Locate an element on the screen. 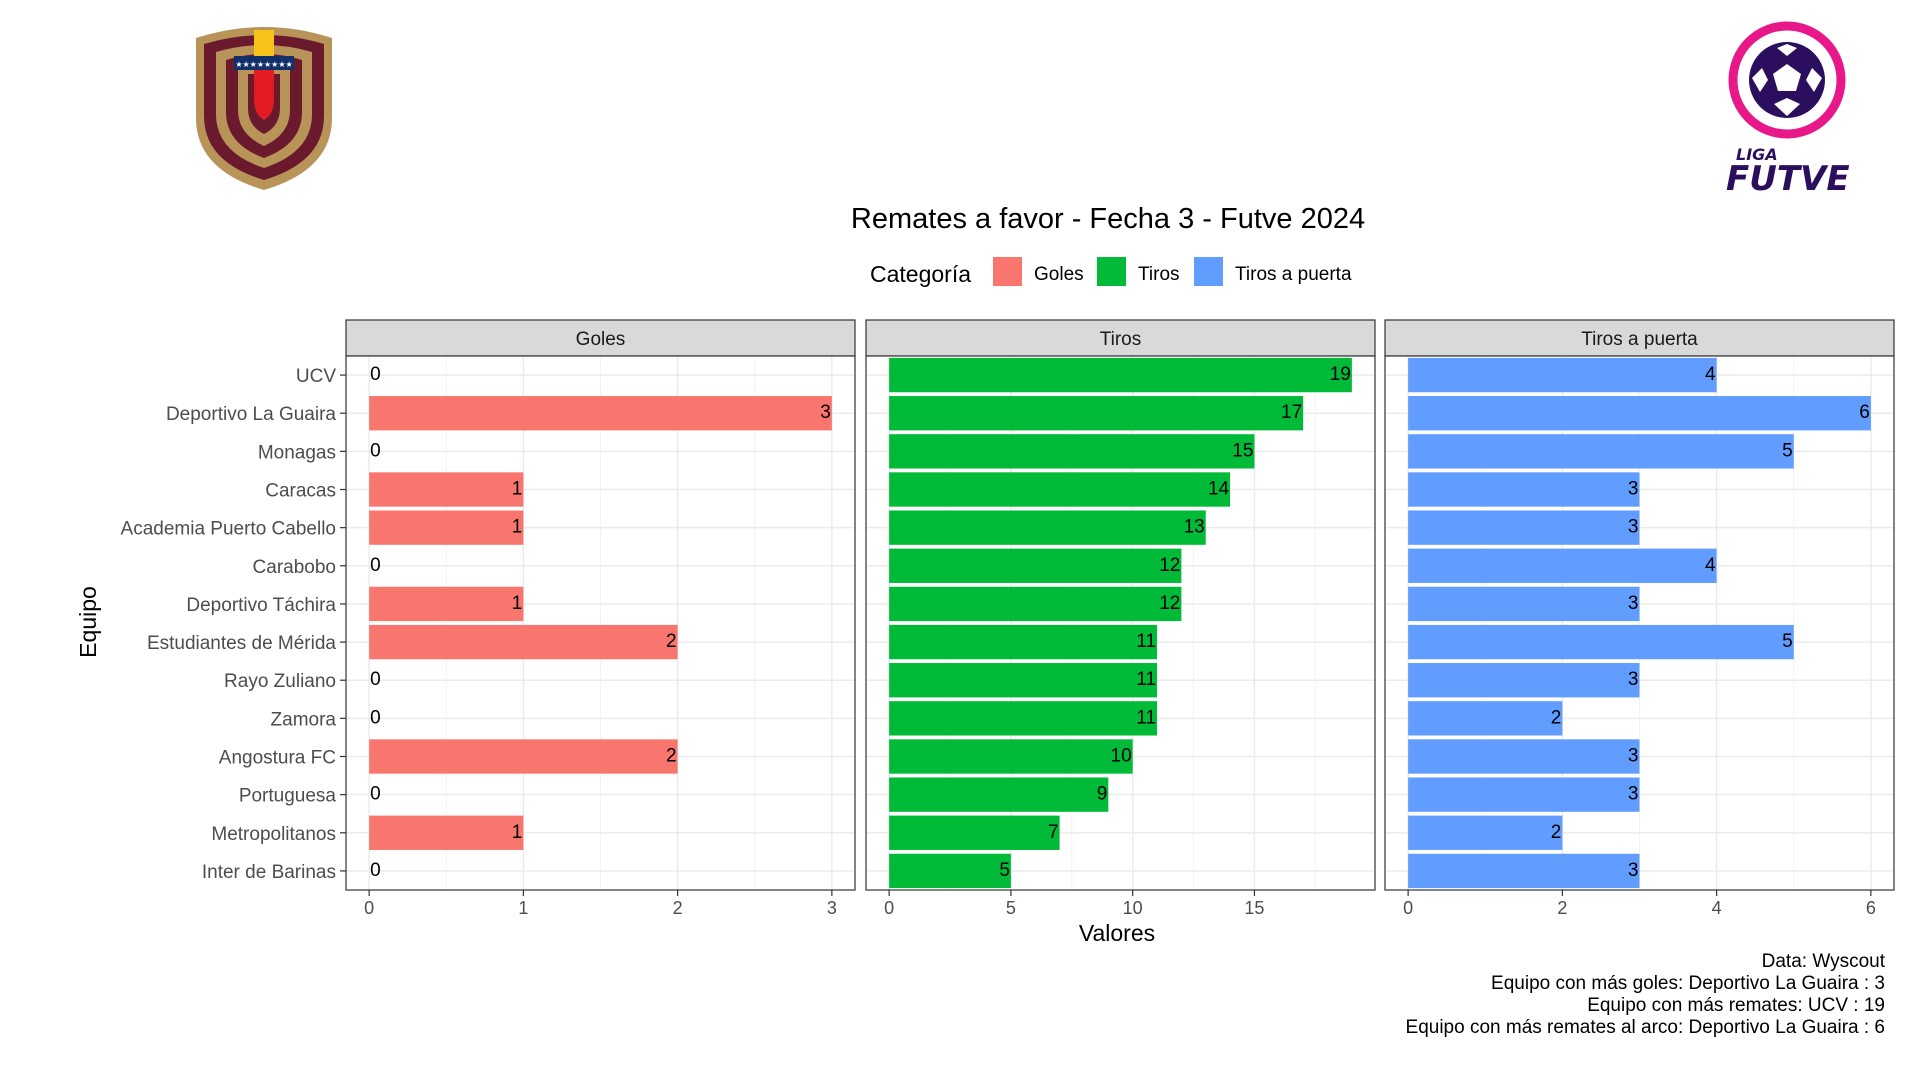 The height and width of the screenshot is (1080, 1920). data-label-goles-estudiantes-de-merida: 2 is located at coordinates (671, 641).